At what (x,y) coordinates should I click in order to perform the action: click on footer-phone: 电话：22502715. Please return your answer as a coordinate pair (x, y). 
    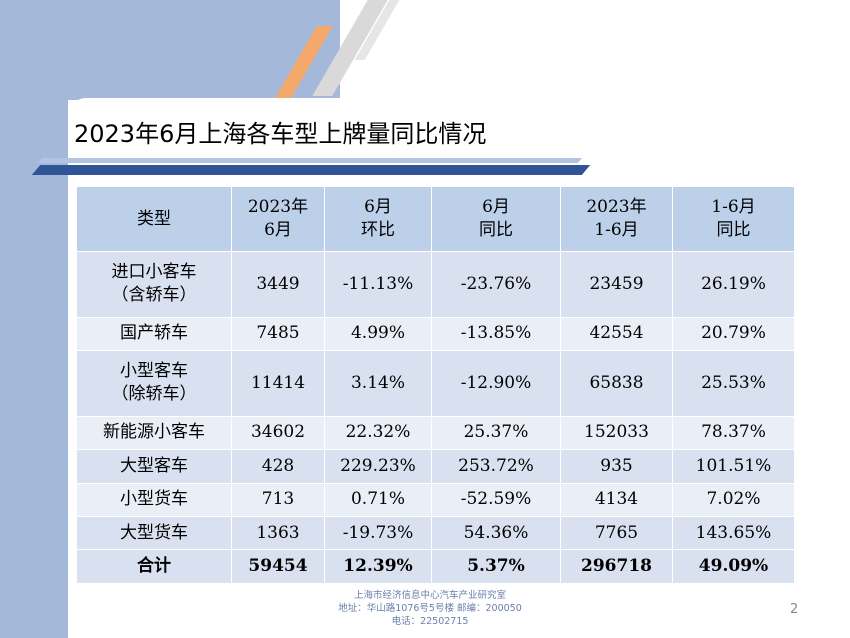
    Looking at the image, I should click on (430, 621).